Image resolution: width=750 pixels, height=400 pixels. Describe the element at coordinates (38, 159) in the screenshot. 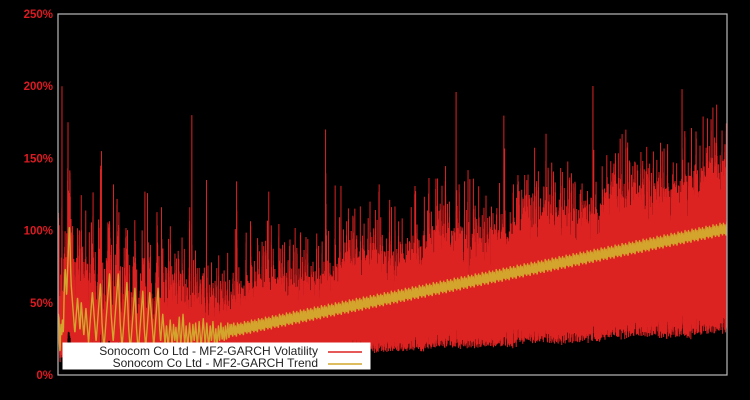

I see `y-tick-label: 150%` at that location.